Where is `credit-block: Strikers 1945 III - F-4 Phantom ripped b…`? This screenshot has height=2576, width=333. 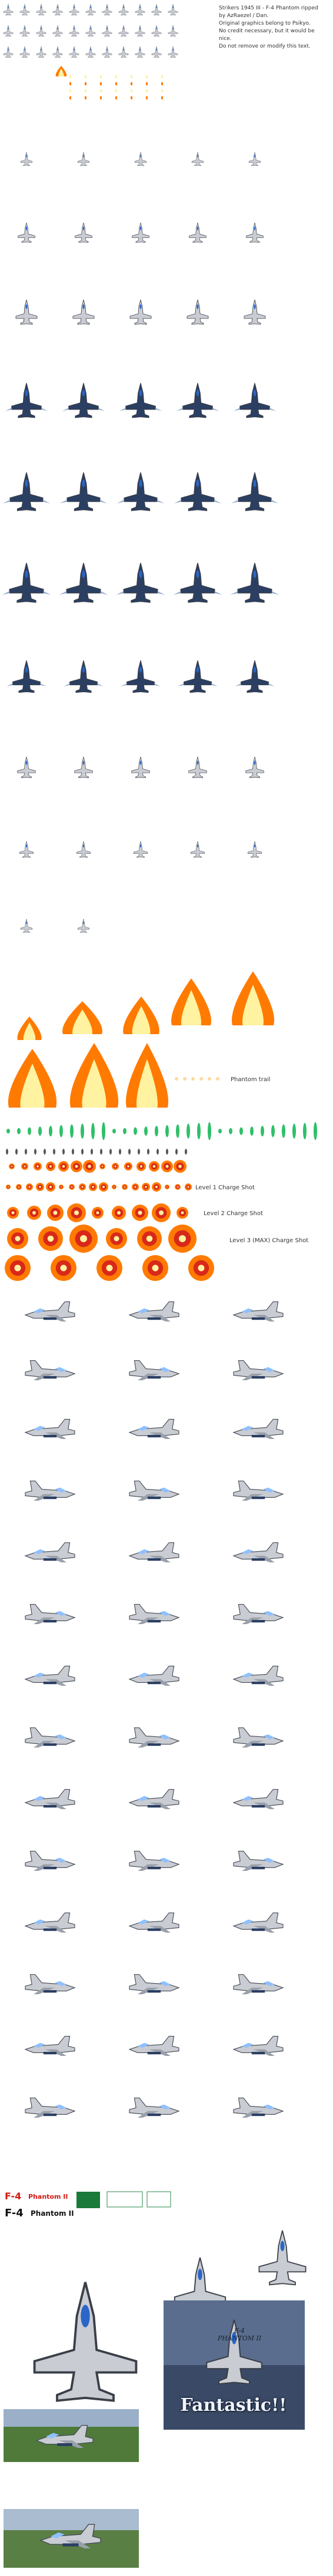 credit-block: Strikers 1945 III - F-4 Phantom ripped b… is located at coordinates (275, 28).